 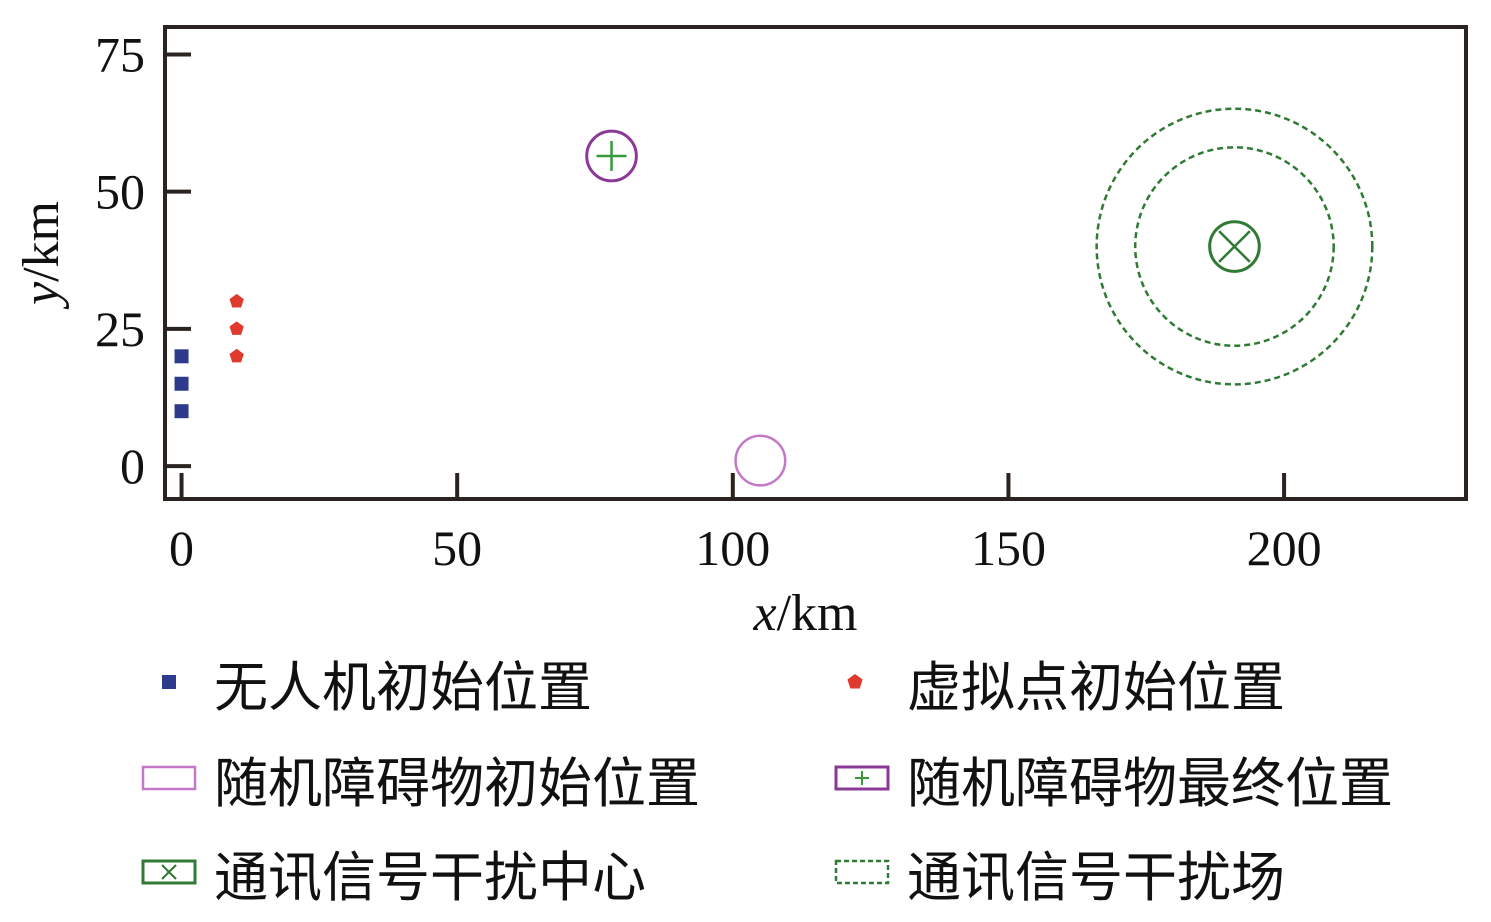 What do you see at coordinates (120, 54) in the screenshot?
I see `y-tick-label: 75` at bounding box center [120, 54].